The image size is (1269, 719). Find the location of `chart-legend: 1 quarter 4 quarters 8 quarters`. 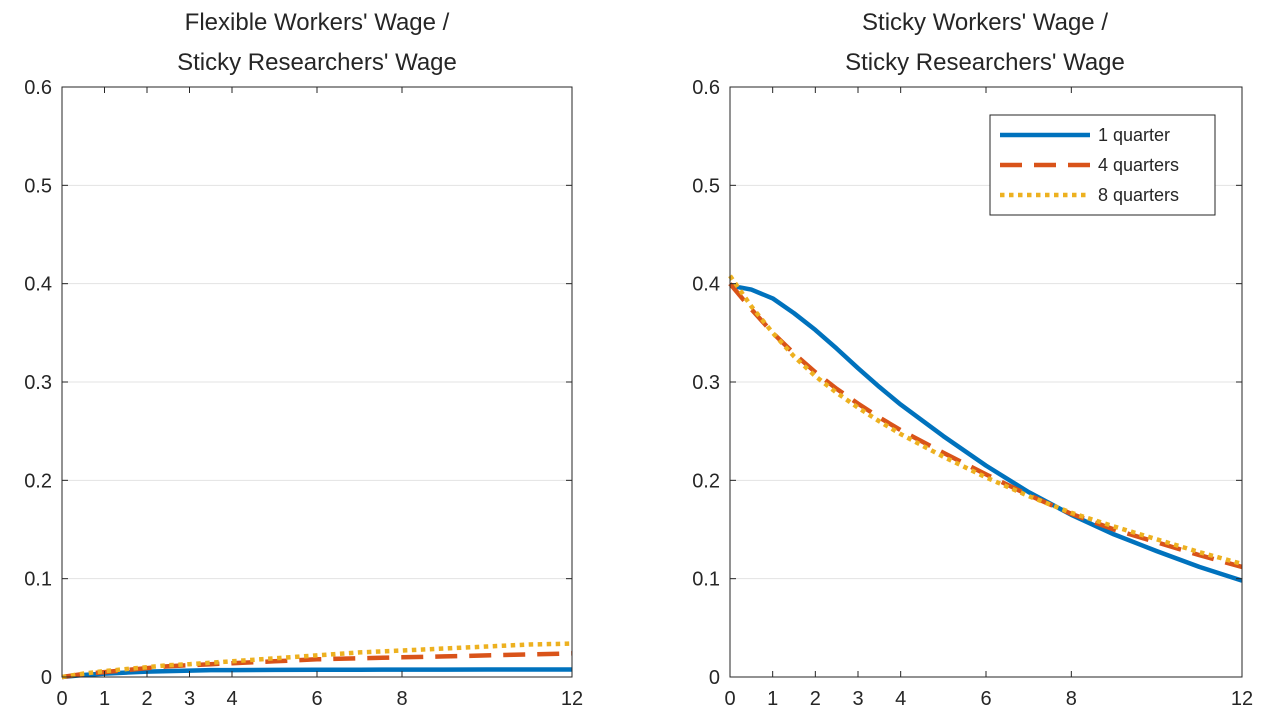

chart-legend: 1 quarter 4 quarters 8 quarters is located at coordinates (1102, 165).